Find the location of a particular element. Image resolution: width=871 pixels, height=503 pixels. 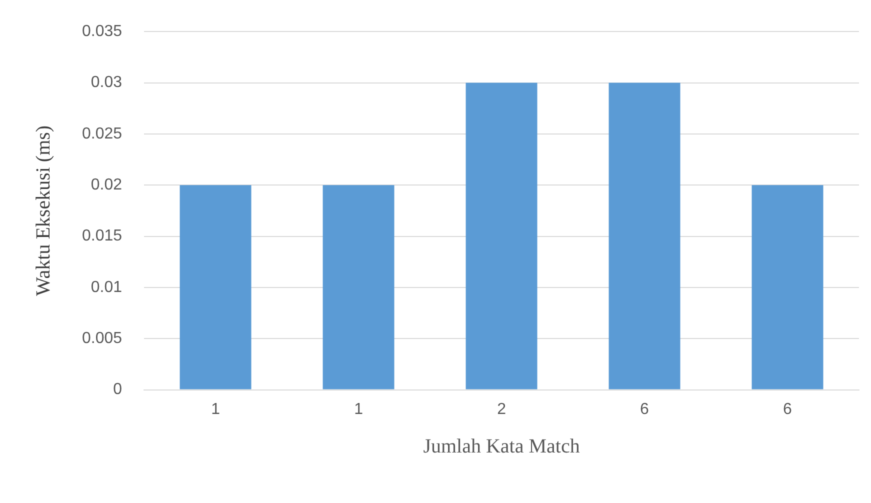

x-axis-title: Jumlah Kata Match is located at coordinates (501, 446).